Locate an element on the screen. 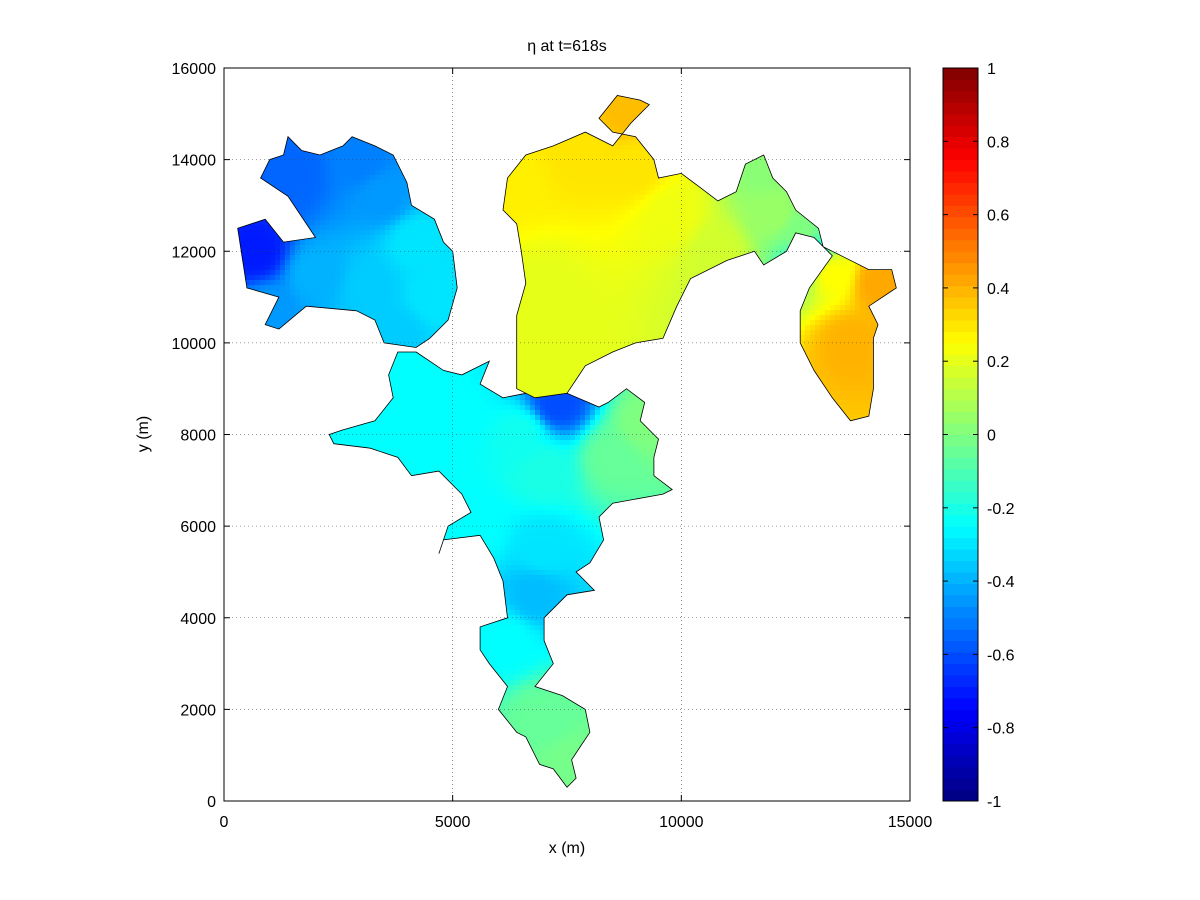  colorbar-tick-label: 0.8 is located at coordinates (998, 142).